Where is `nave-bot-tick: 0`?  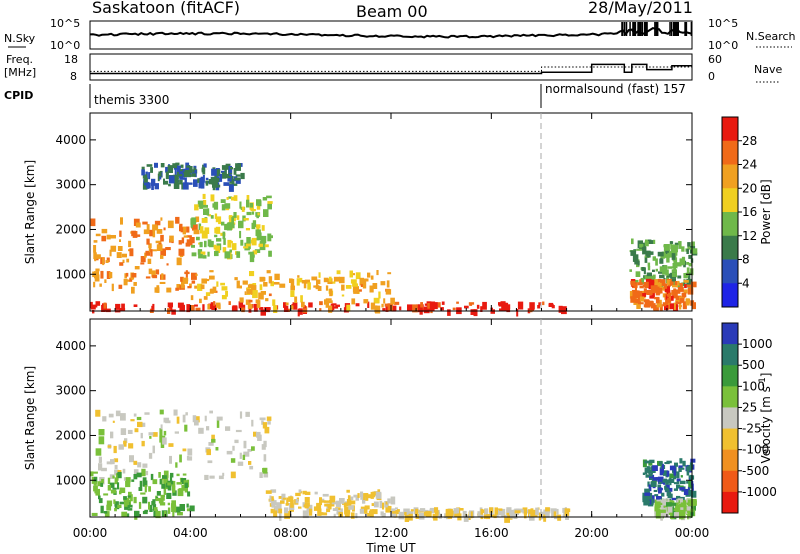
nave-bot-tick: 0 is located at coordinates (711, 76).